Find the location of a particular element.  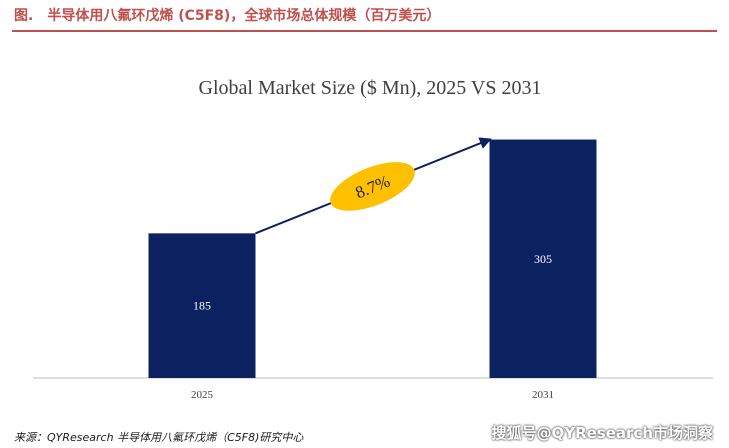

bar-2025 is located at coordinates (202, 305).